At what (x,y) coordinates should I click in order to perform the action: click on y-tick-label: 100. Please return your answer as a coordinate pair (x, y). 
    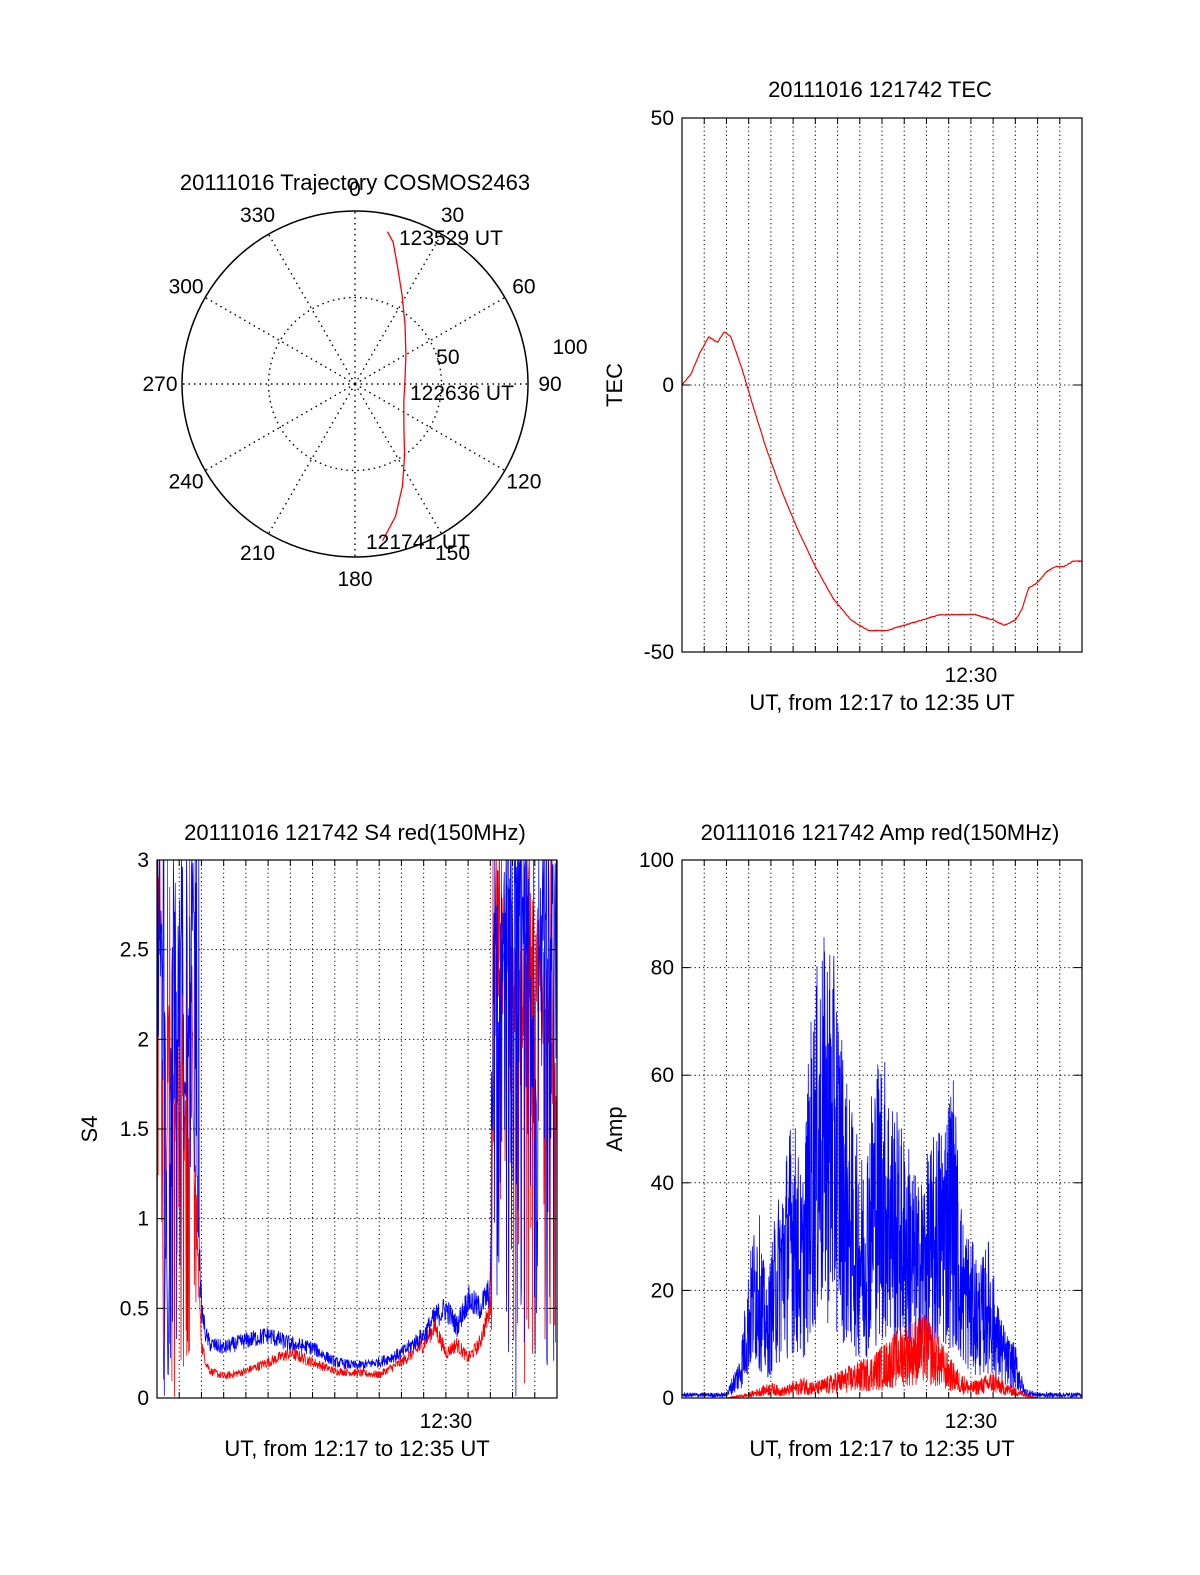
    Looking at the image, I should click on (656, 860).